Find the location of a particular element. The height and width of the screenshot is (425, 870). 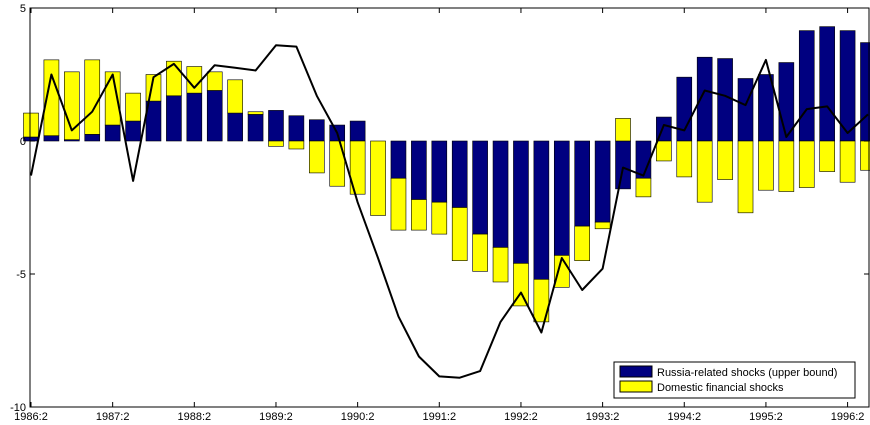

x-tick-label: 1990:2 is located at coordinates (358, 417).